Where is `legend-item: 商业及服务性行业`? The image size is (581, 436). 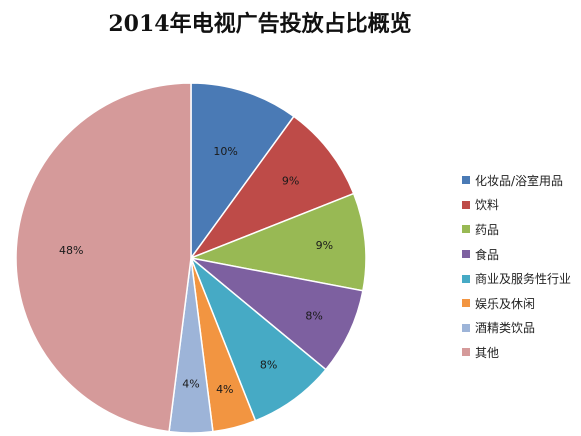 legend-item: 商业及服务性行业 is located at coordinates (516, 278).